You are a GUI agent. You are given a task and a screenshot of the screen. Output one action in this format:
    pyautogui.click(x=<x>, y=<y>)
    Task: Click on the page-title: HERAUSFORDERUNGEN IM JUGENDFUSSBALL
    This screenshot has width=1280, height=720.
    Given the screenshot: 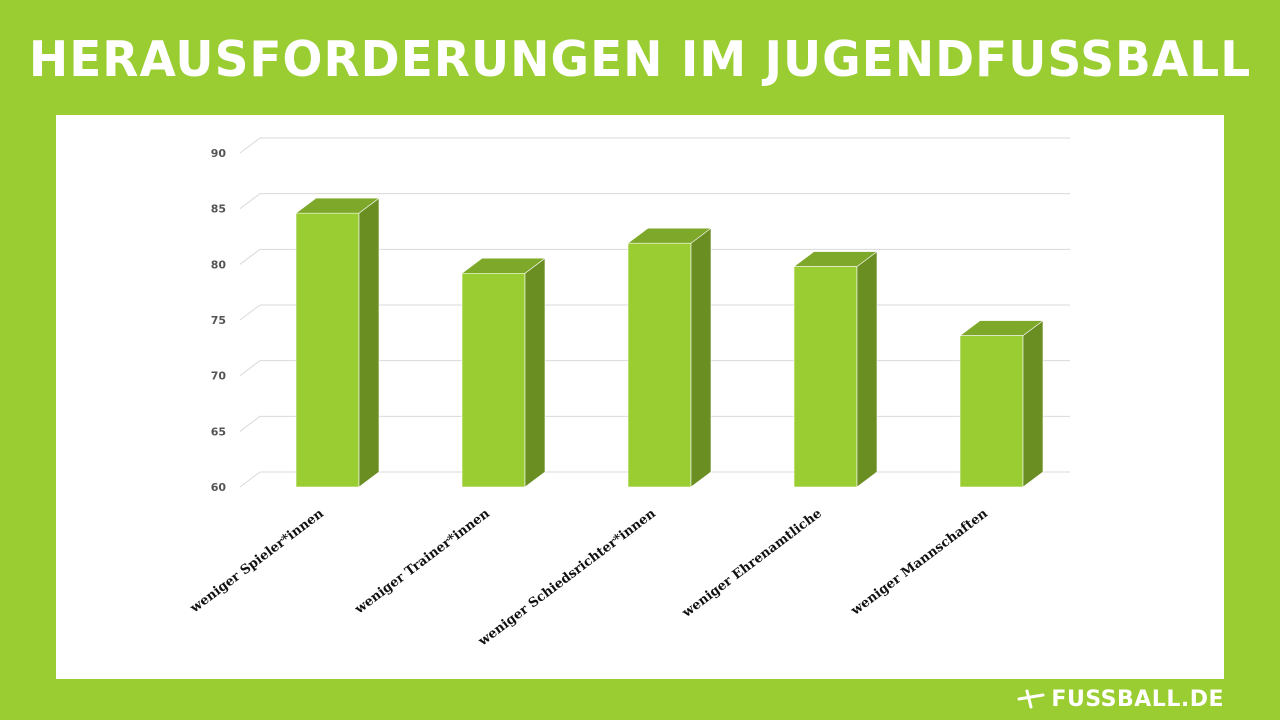 What is the action you would take?
    pyautogui.click(x=640, y=59)
    